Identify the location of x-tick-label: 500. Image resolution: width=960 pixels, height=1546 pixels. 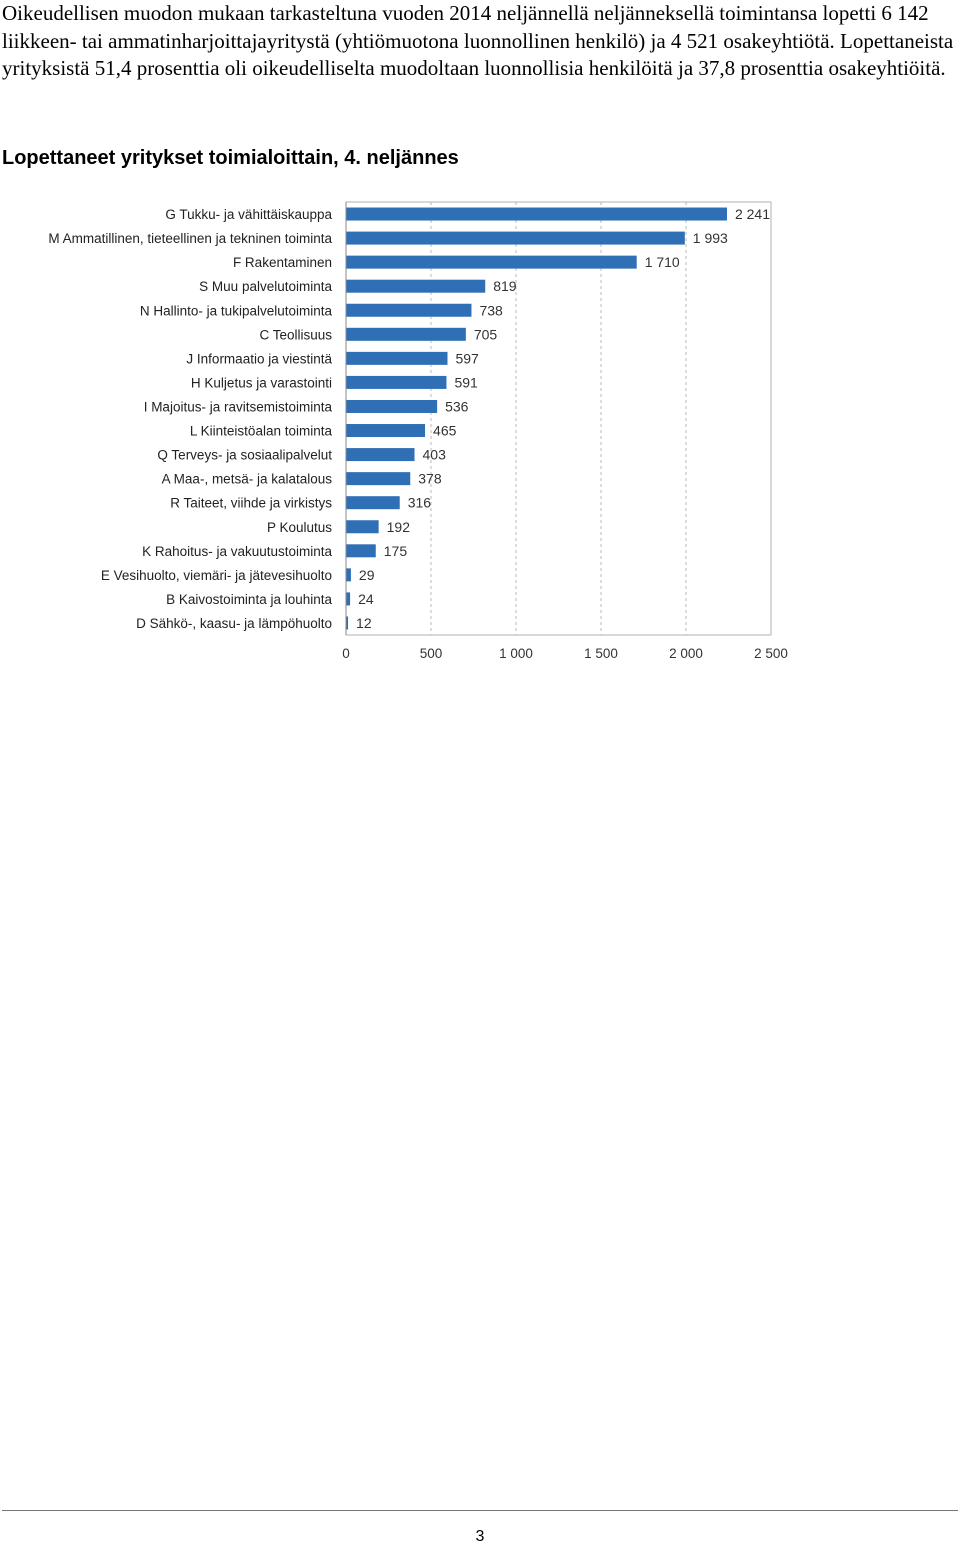
(431, 653).